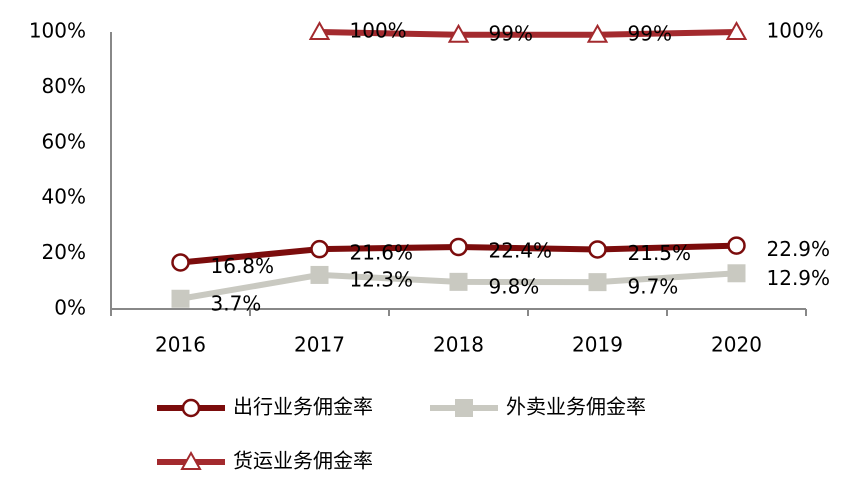 This screenshot has height=488, width=854. What do you see at coordinates (319, 345) in the screenshot?
I see `x-tick-label: 2017` at bounding box center [319, 345].